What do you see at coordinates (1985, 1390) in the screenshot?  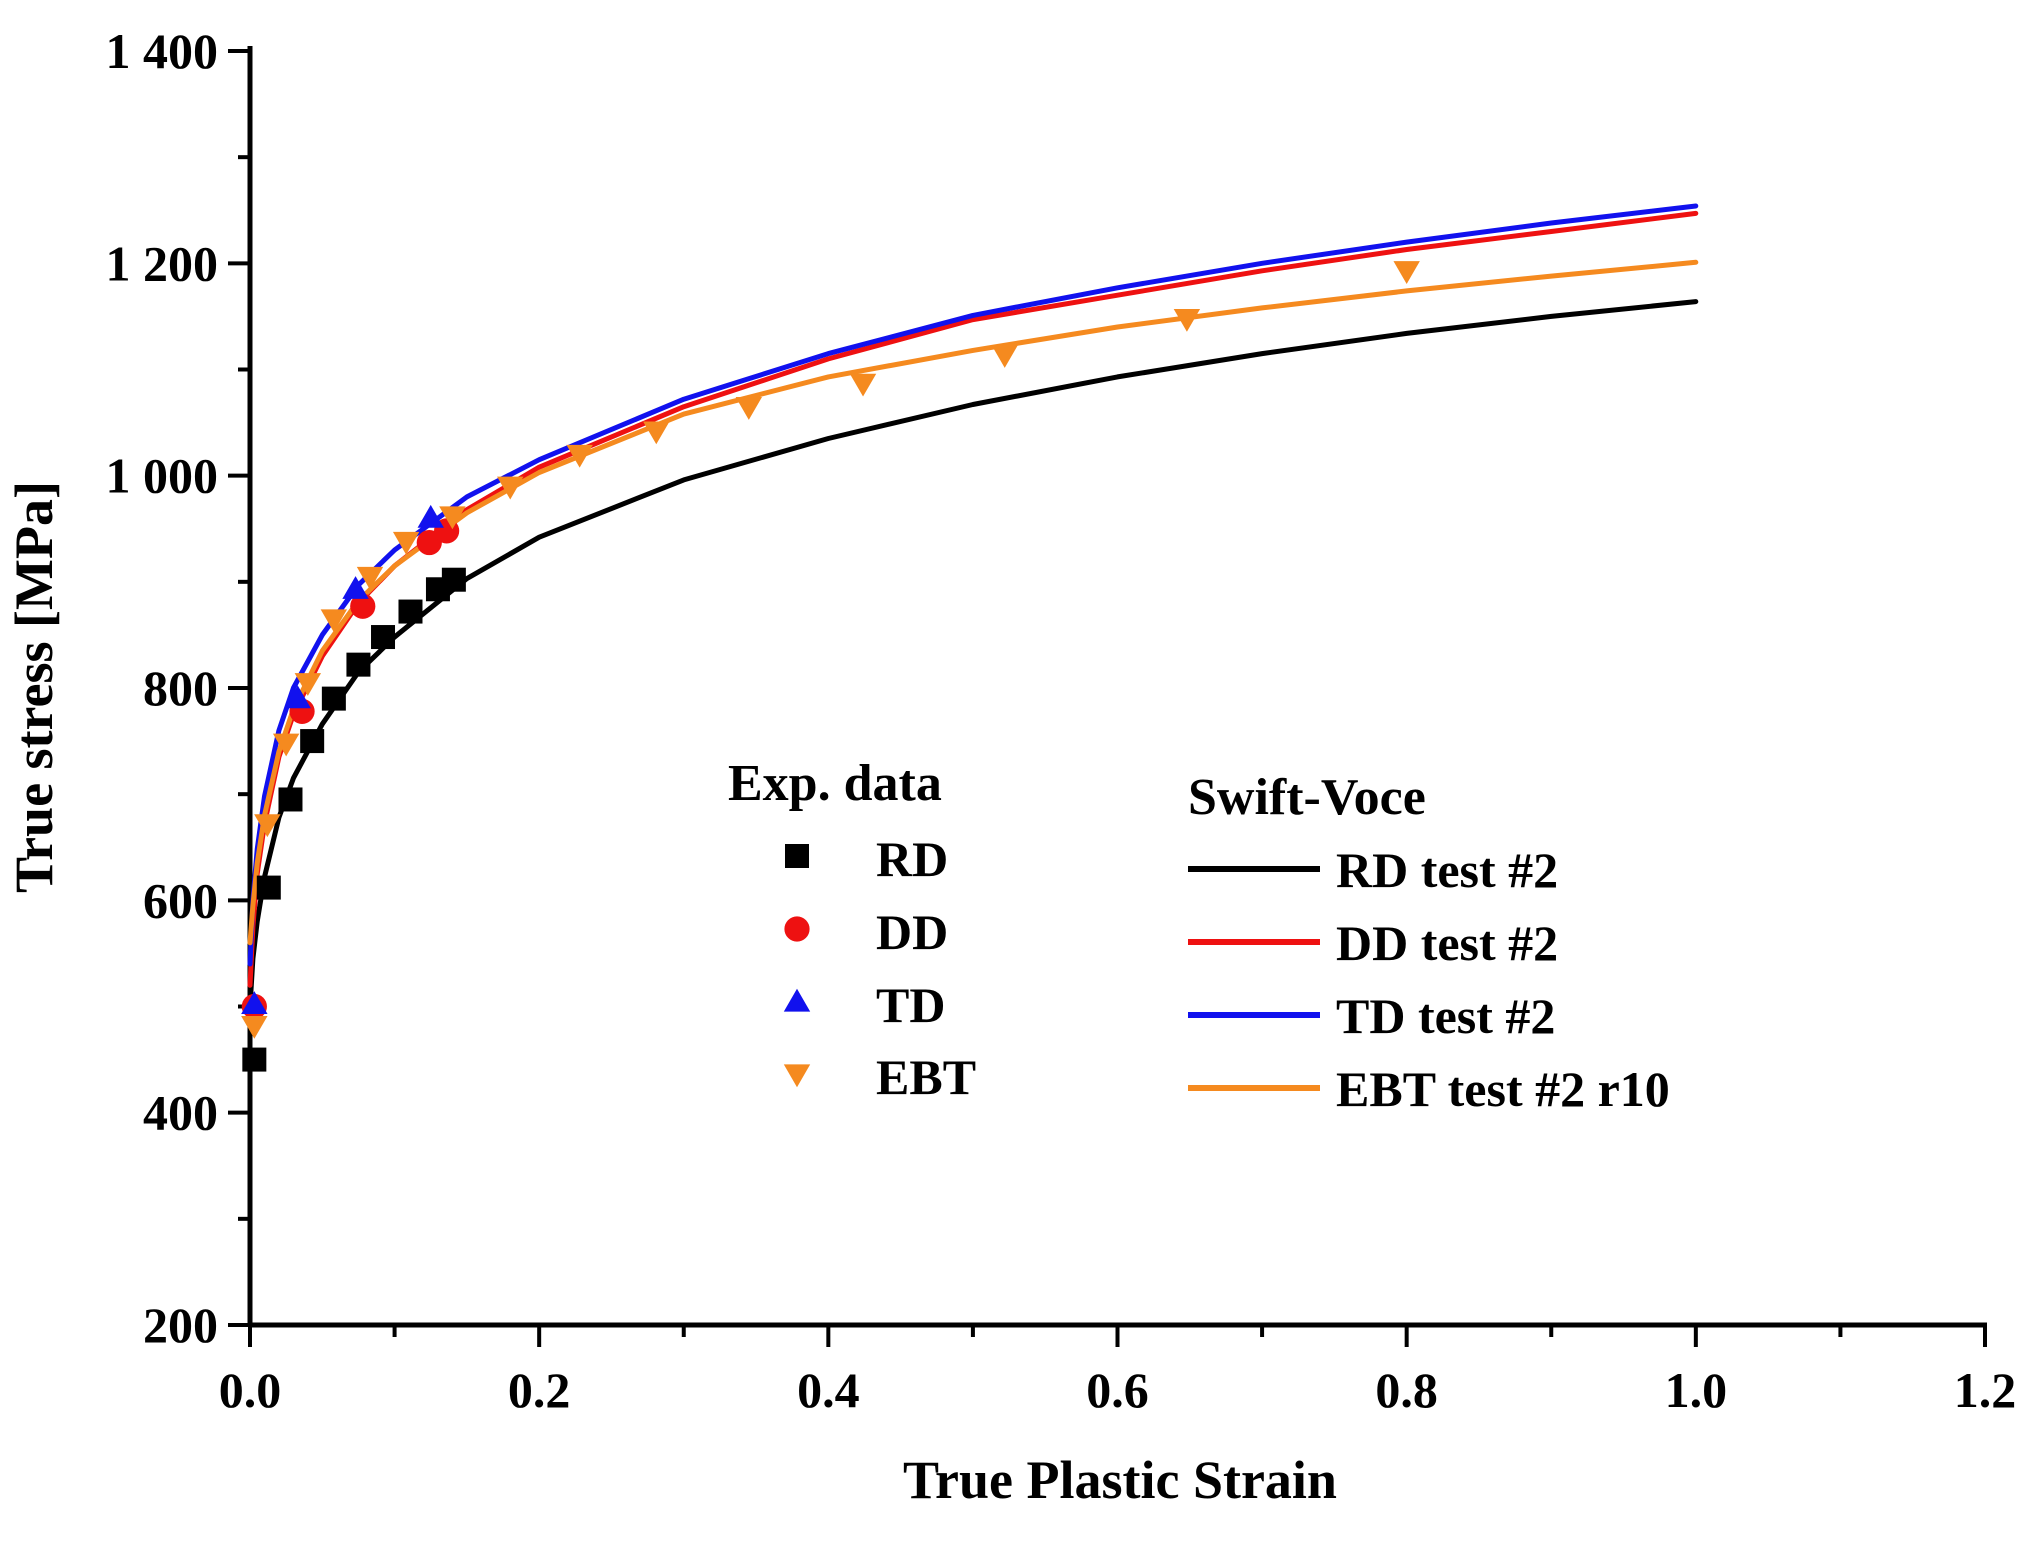 I see `x-tick-label: 1.2` at bounding box center [1985, 1390].